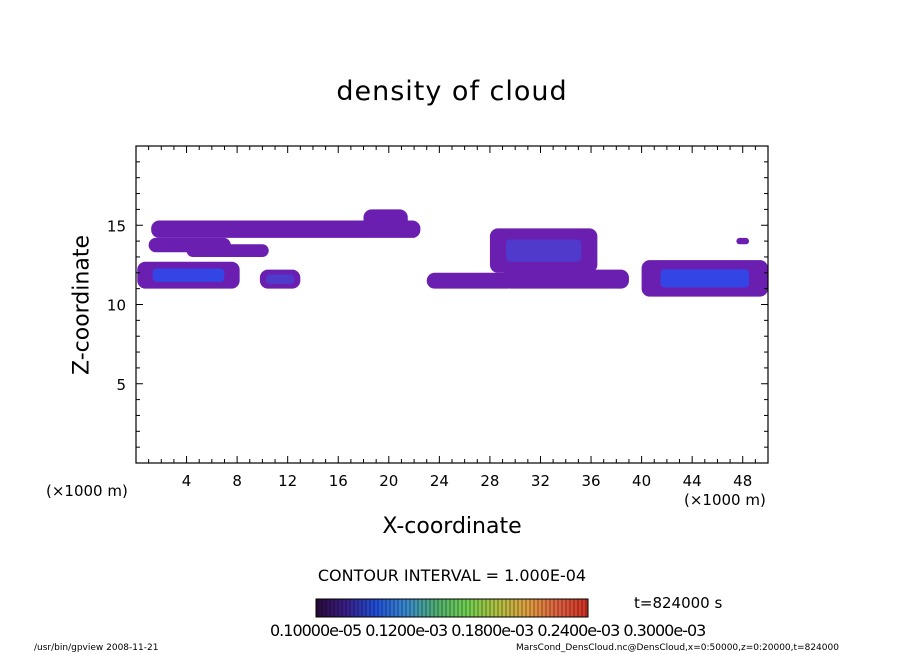 The height and width of the screenshot is (654, 904). What do you see at coordinates (590, 481) in the screenshot?
I see `x-tick-label: 36` at bounding box center [590, 481].